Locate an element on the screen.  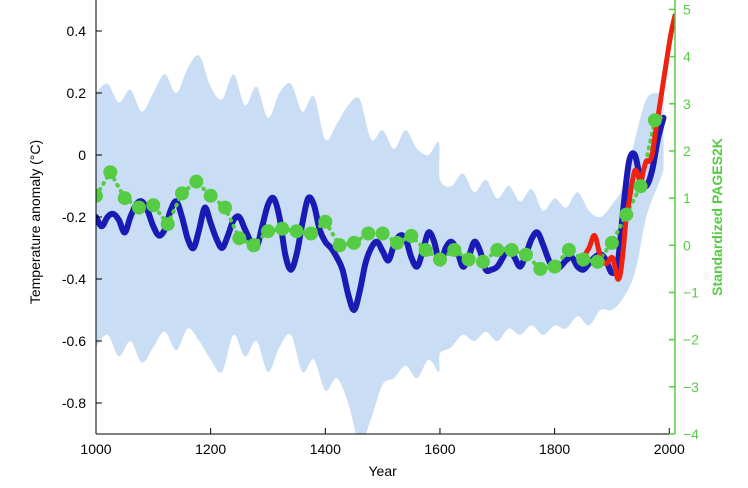
y-tick-label: -0.4 is located at coordinates (74, 279).